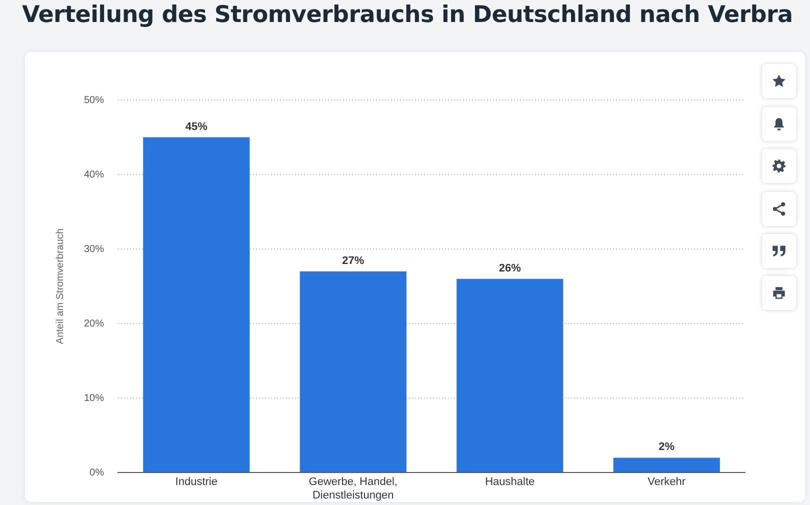  What do you see at coordinates (196, 482) in the screenshot?
I see `x-tick-label: Industrie` at bounding box center [196, 482].